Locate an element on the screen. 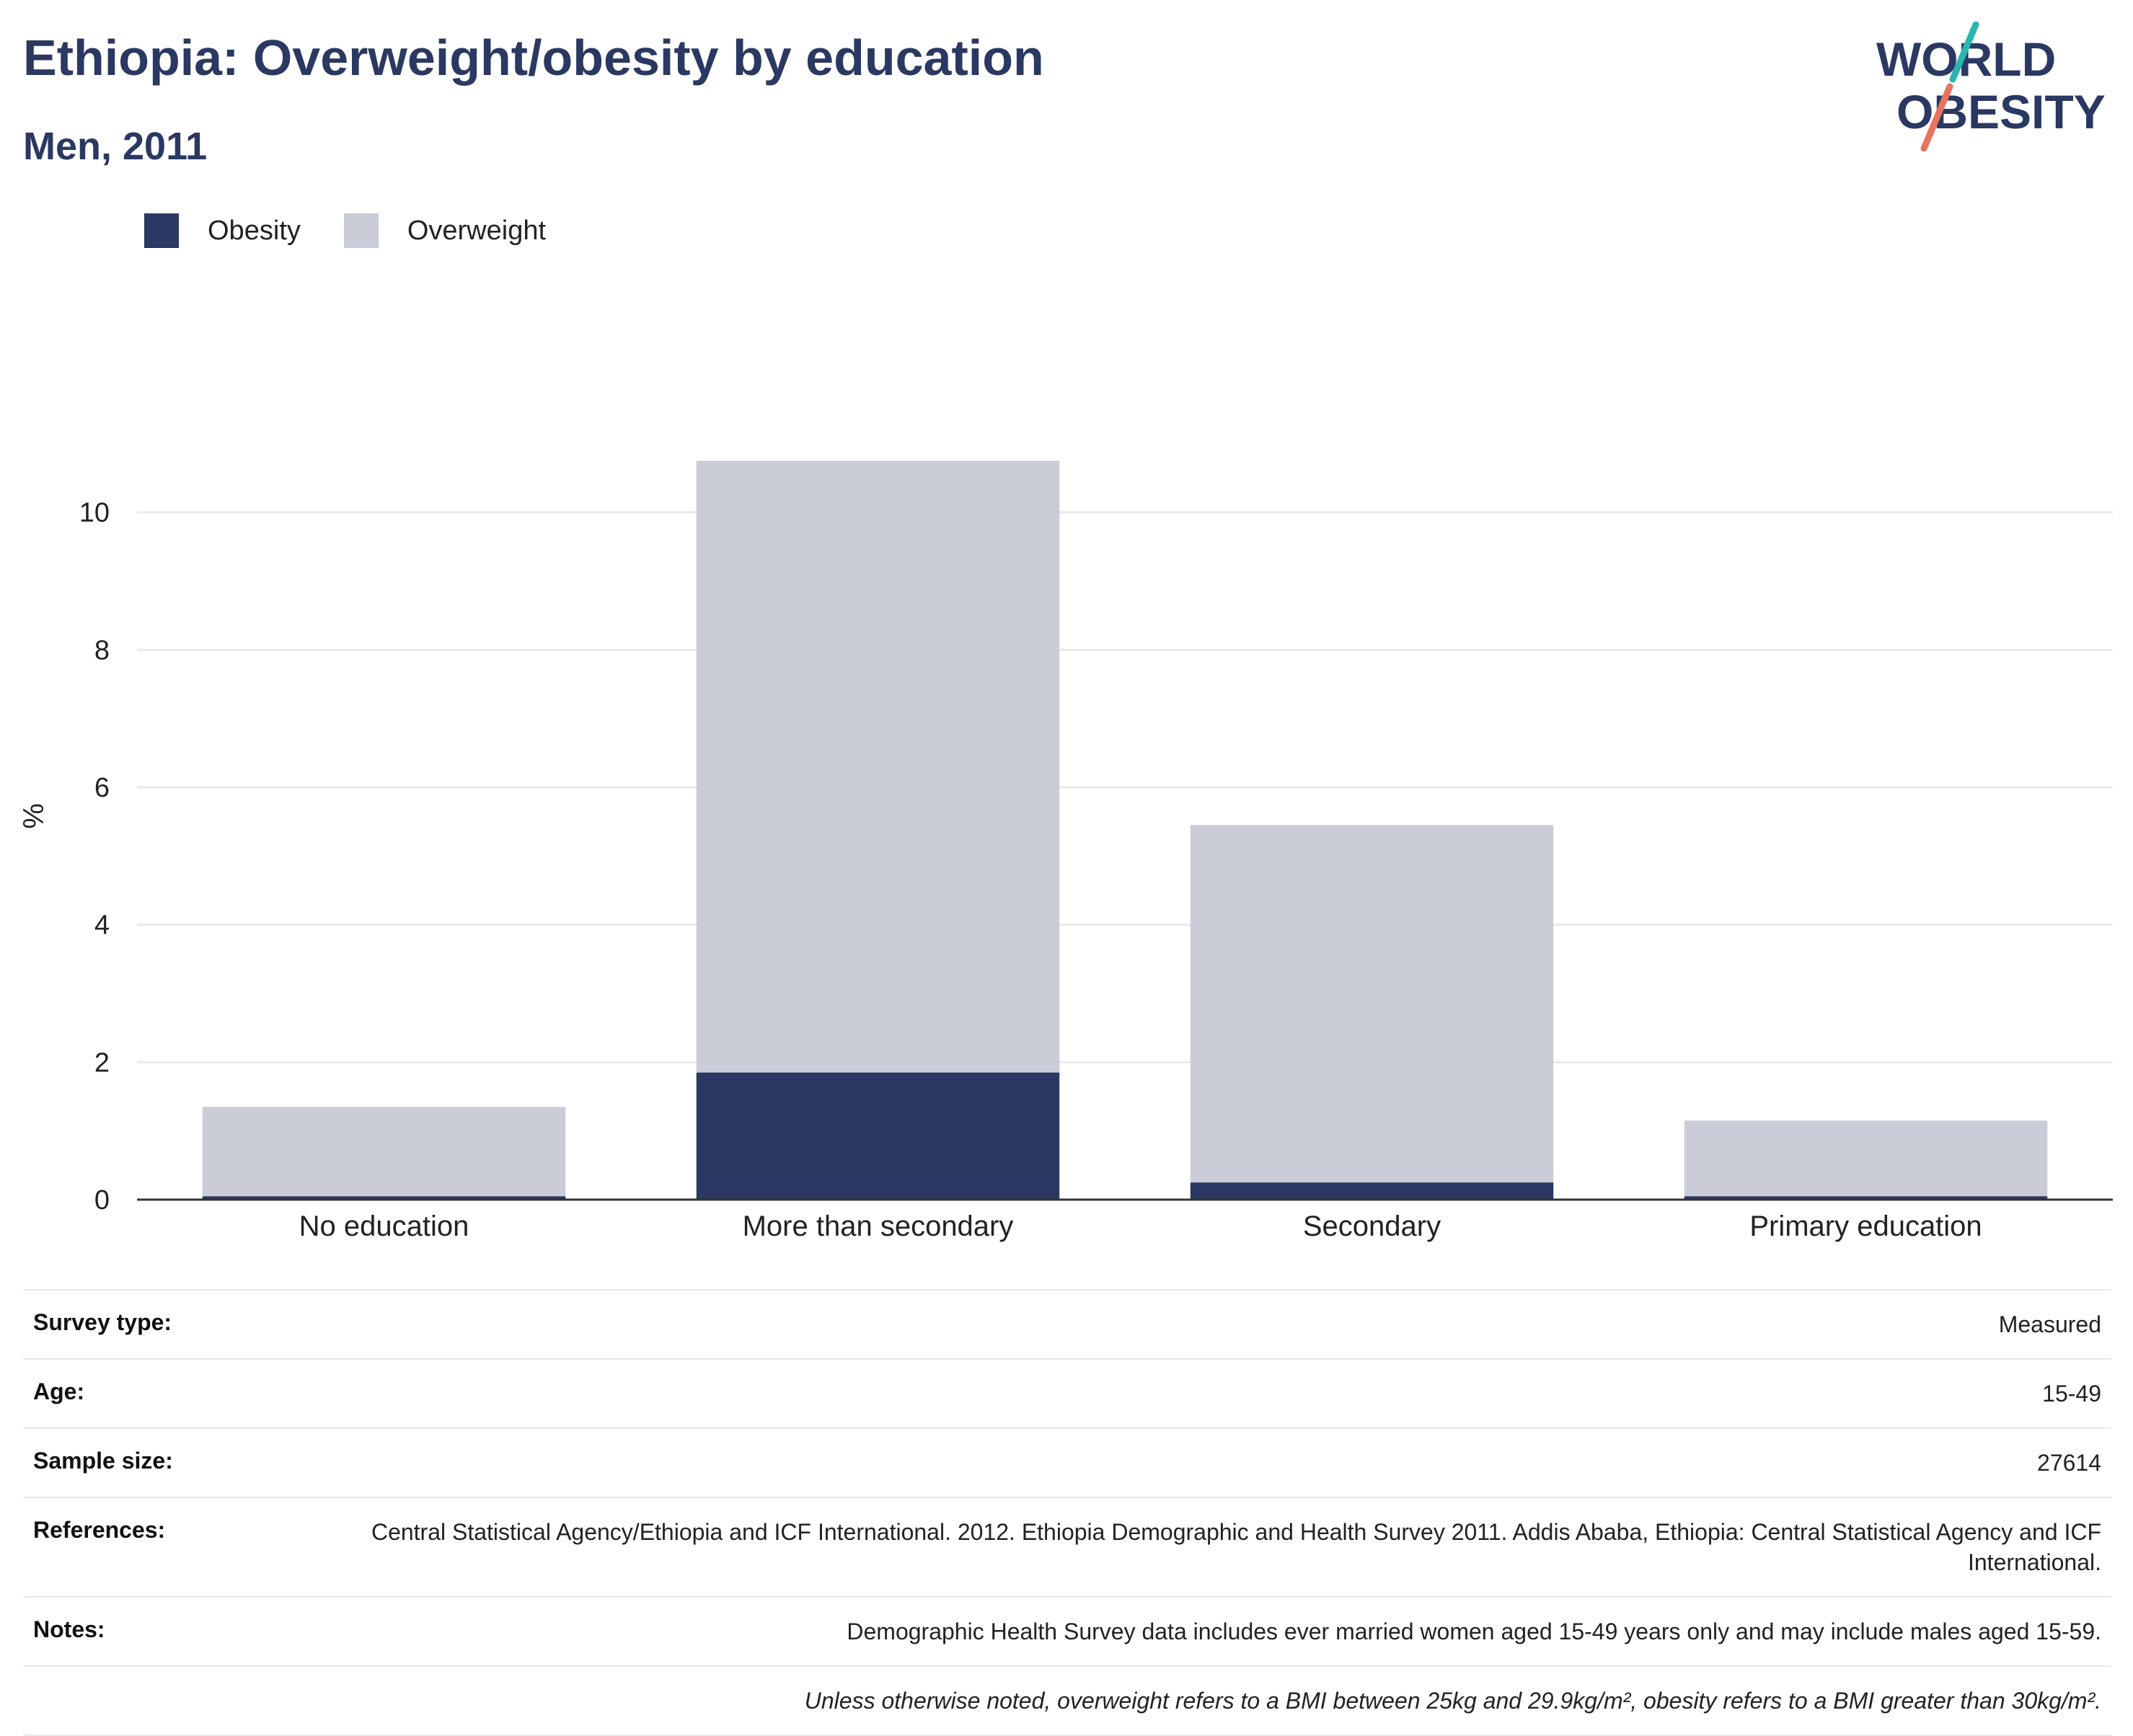 This screenshot has width=2133, height=1736. meta-label: References: is located at coordinates (99, 1530).